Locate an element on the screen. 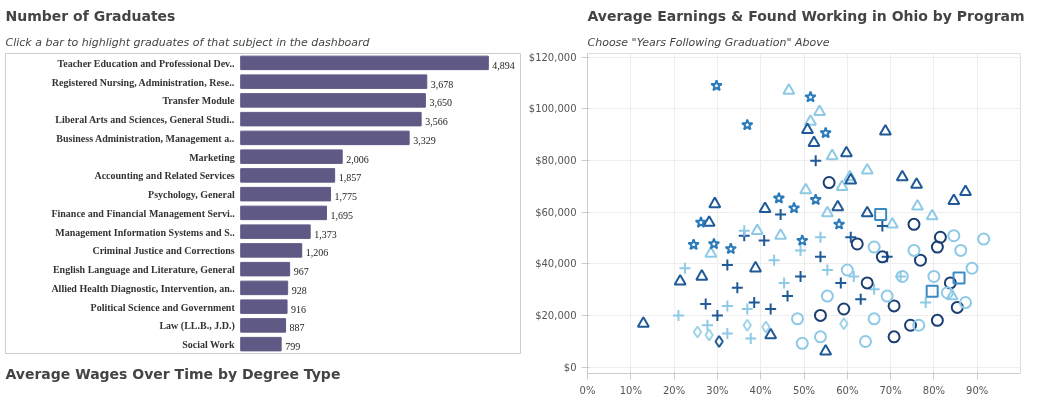 The image size is (1046, 403). y-tick-label: Finance and Financial Management Servi.. is located at coordinates (143, 213).